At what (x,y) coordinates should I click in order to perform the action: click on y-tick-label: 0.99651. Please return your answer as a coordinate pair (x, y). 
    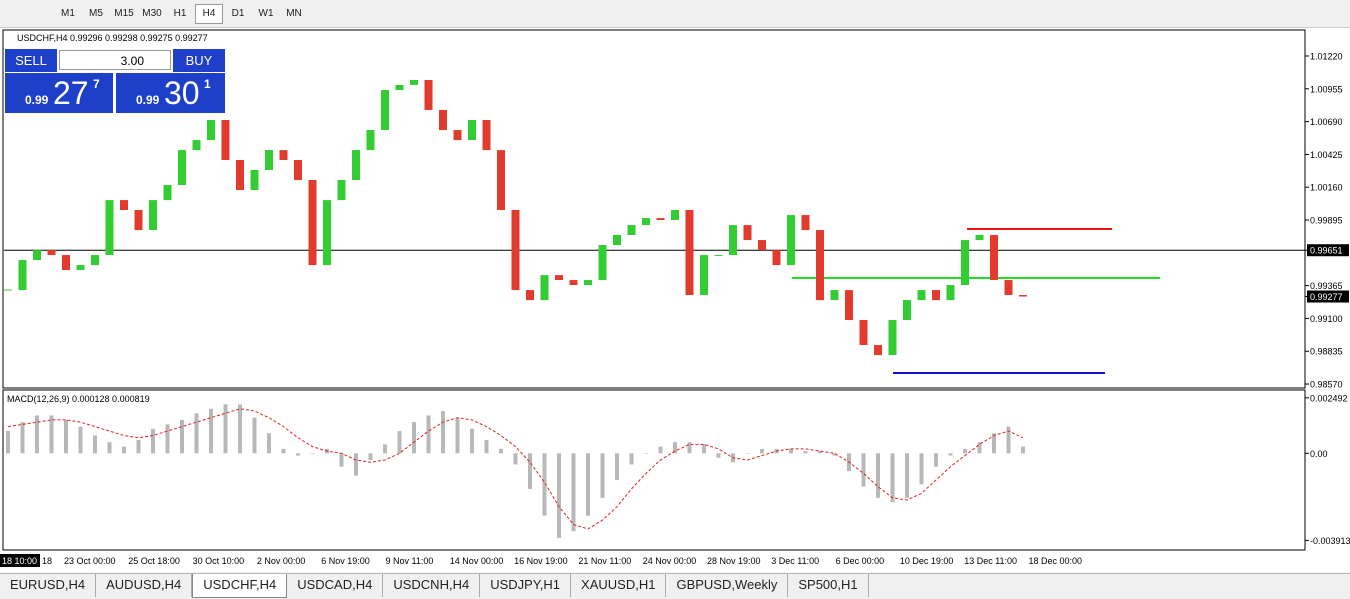
    Looking at the image, I should click on (1326, 251).